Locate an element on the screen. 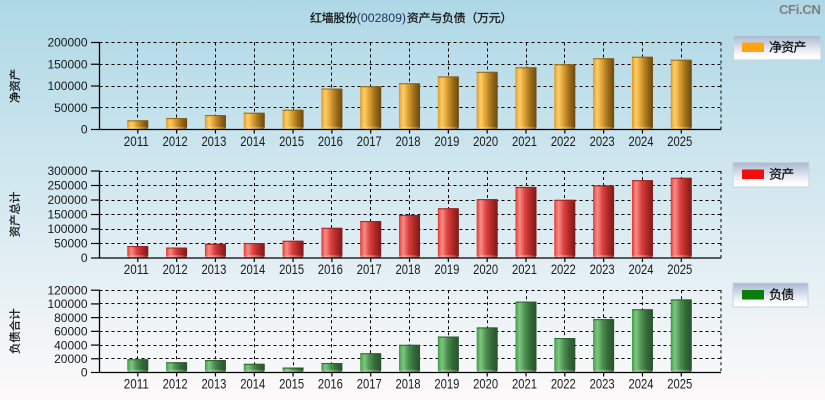  svg-text: 120000 is located at coordinates (67, 290).